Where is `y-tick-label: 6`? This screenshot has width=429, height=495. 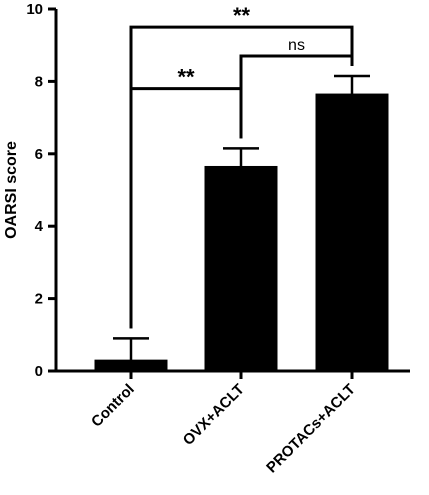 y-tick-label: 6 is located at coordinates (39, 154).